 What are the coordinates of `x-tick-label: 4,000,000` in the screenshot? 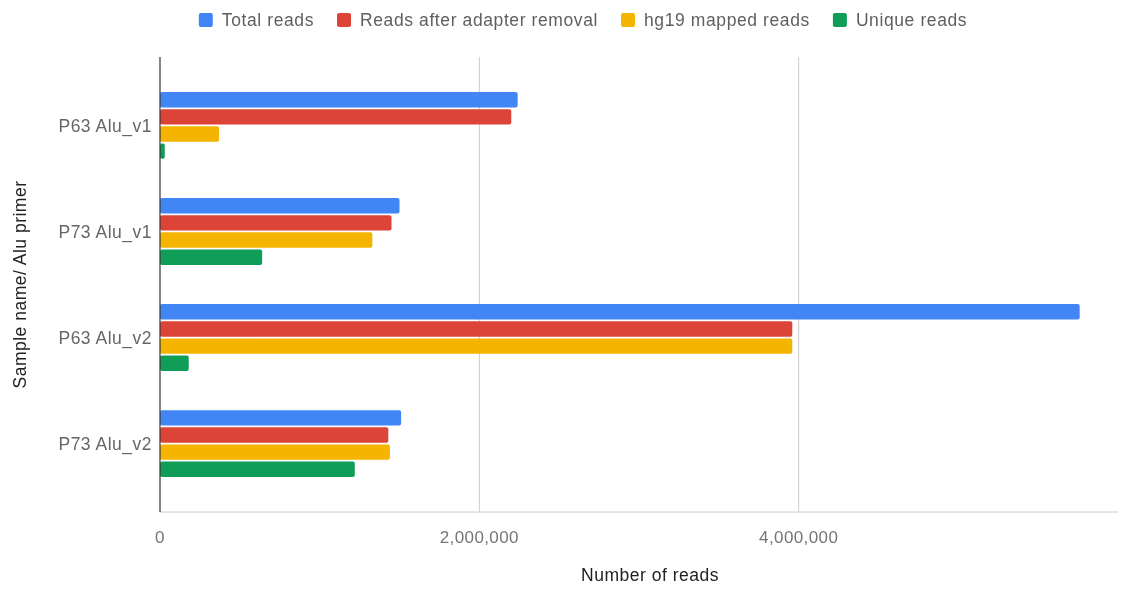 It's located at (799, 537).